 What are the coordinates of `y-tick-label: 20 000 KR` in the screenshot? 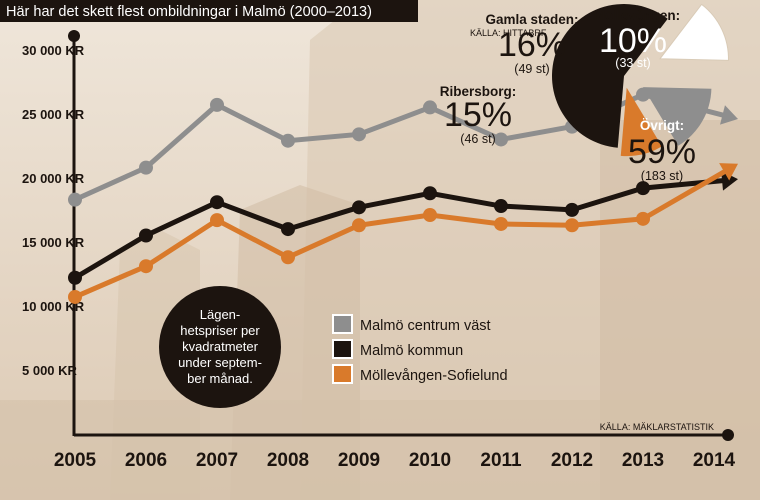 It's located at (53, 178).